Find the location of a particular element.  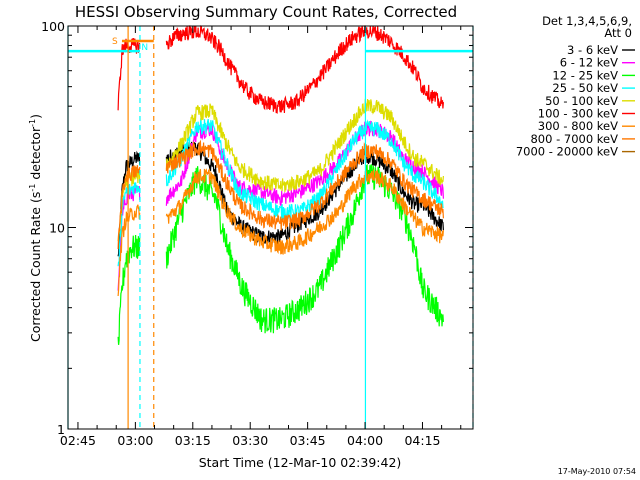

legend-header: Att 0 is located at coordinates (618, 33).